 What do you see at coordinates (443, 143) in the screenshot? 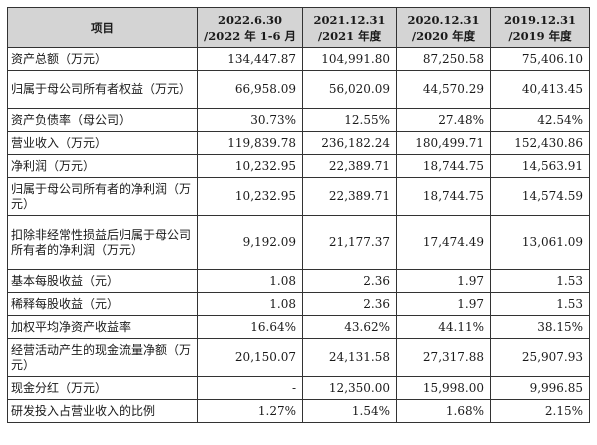
I see `cell-value: 180,499.71` at bounding box center [443, 143].